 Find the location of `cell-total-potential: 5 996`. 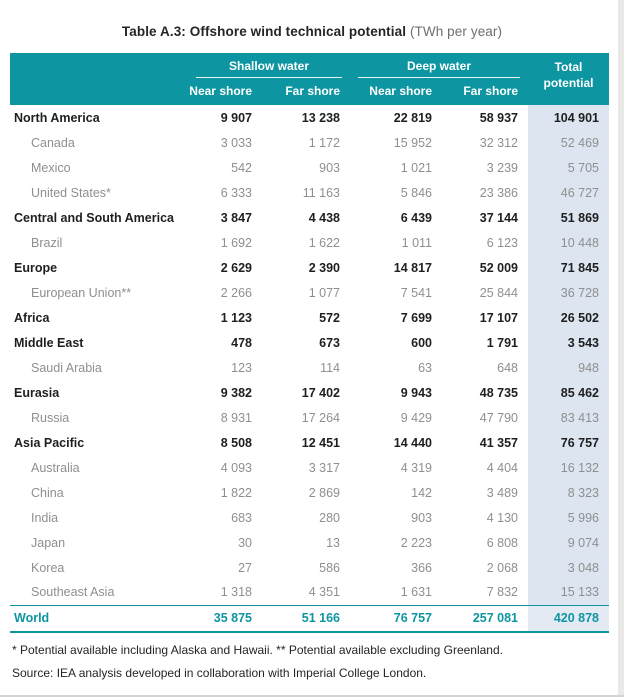

cell-total-potential: 5 996 is located at coordinates (568, 517).